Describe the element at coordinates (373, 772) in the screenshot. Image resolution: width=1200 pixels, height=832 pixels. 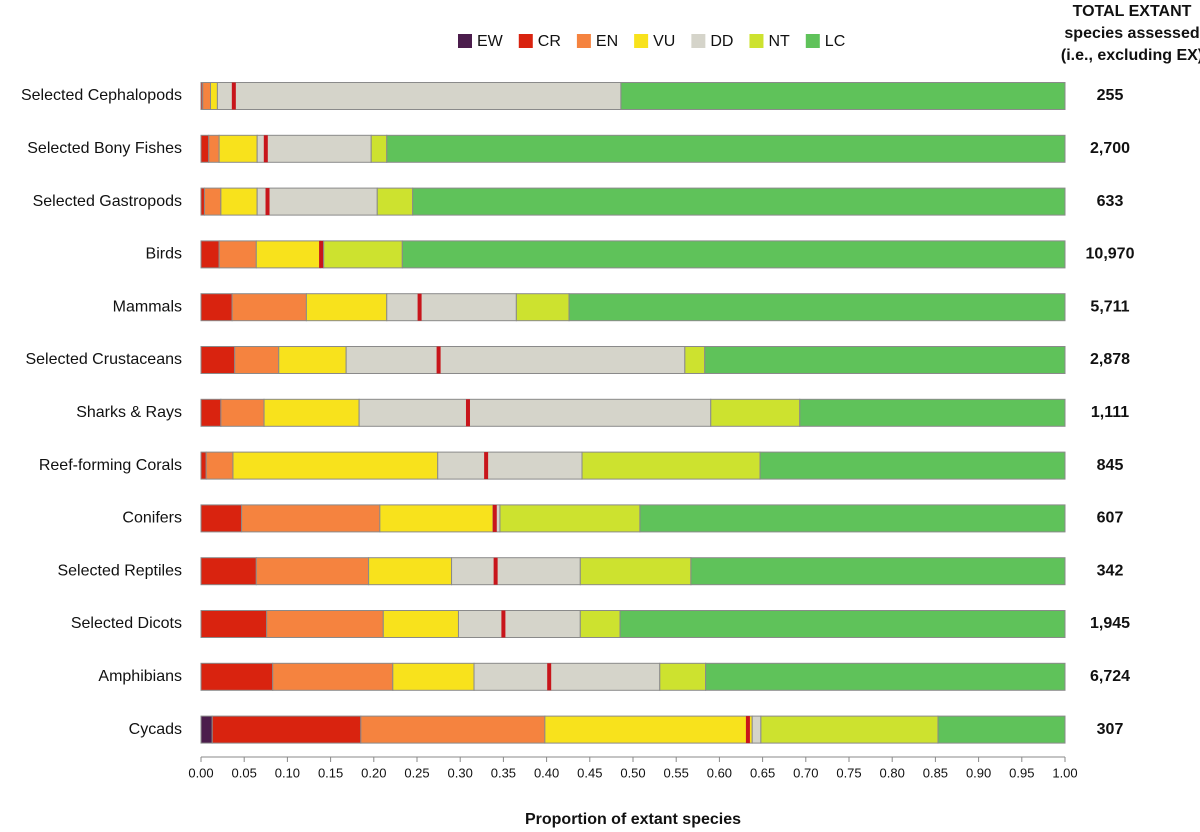
I see `x-tick-label: 0.20` at that location.